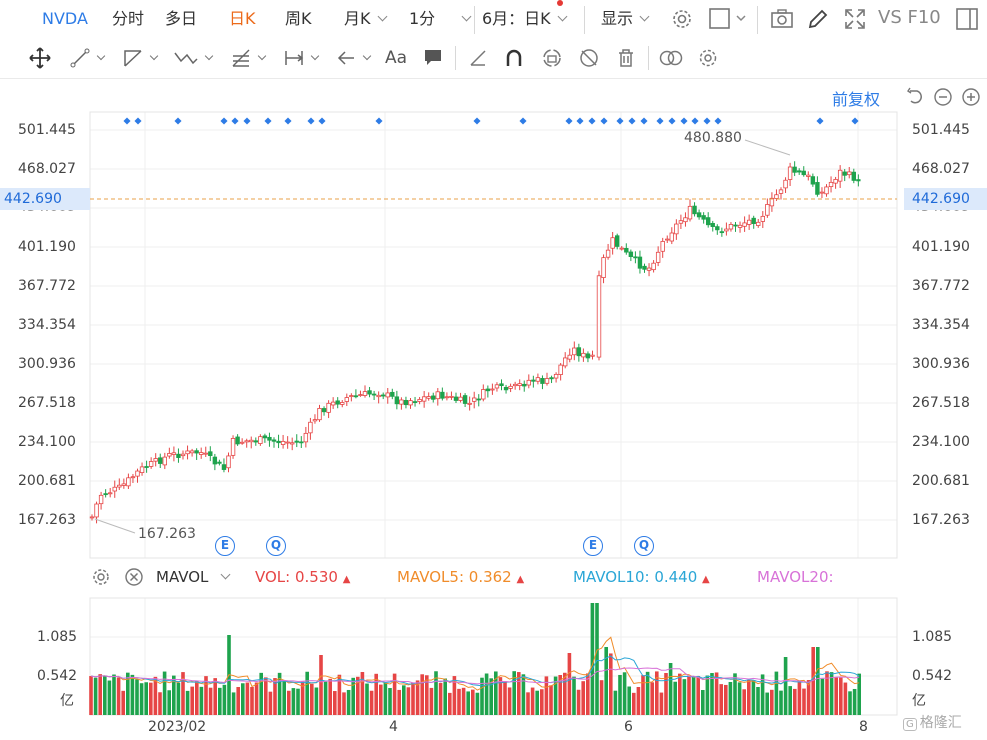 The width and height of the screenshot is (987, 740). What do you see at coordinates (626, 58) in the screenshot?
I see `delete-drawings-tool` at bounding box center [626, 58].